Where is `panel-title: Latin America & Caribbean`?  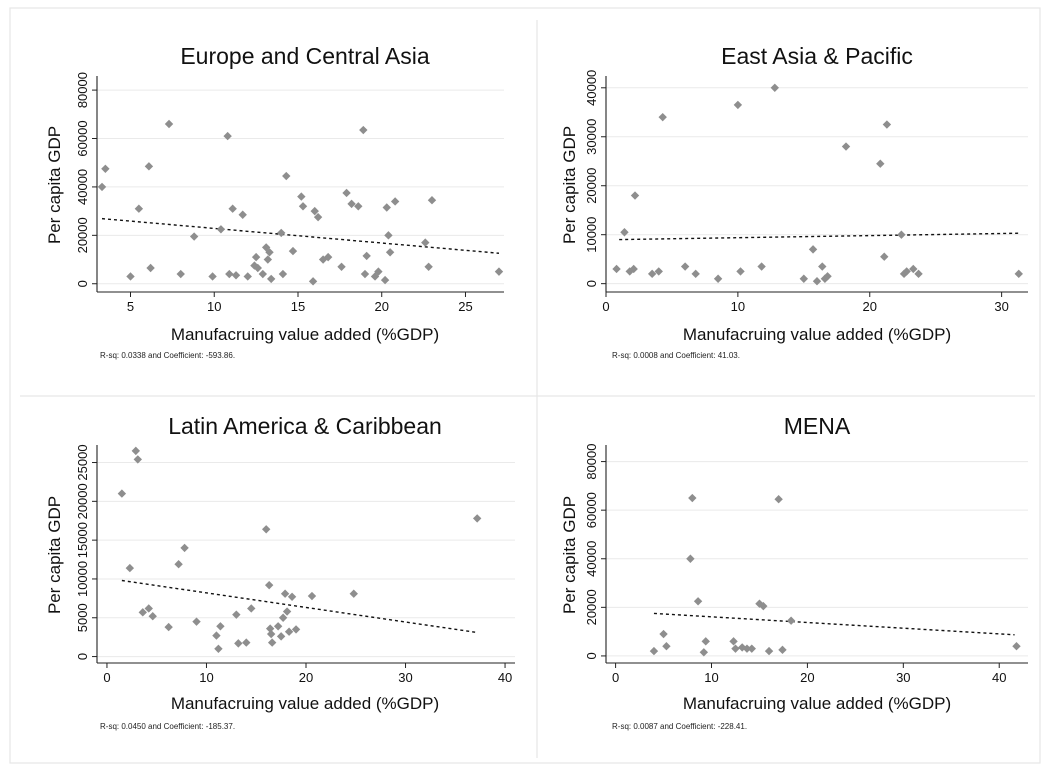 panel-title: Latin America & Caribbean is located at coordinates (305, 426).